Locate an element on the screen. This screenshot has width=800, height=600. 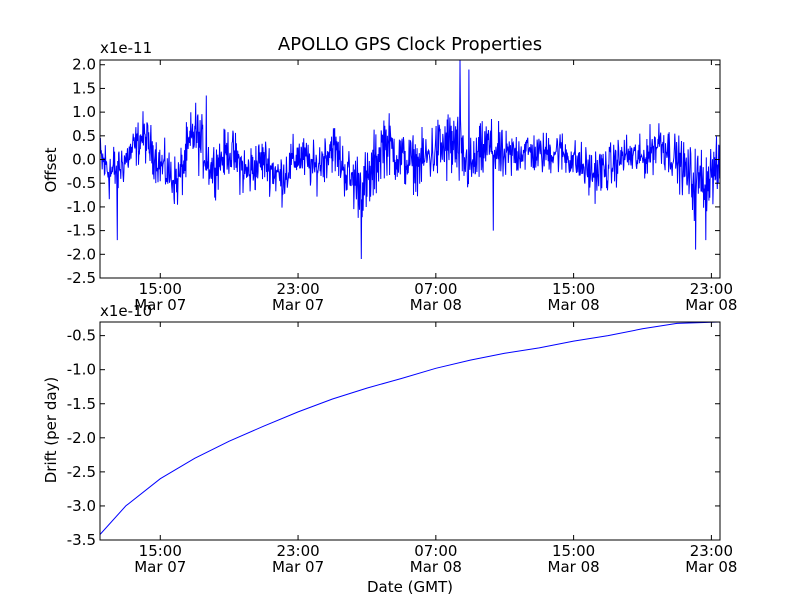
offset-y-tick-label: -1.5 is located at coordinates (81, 231).